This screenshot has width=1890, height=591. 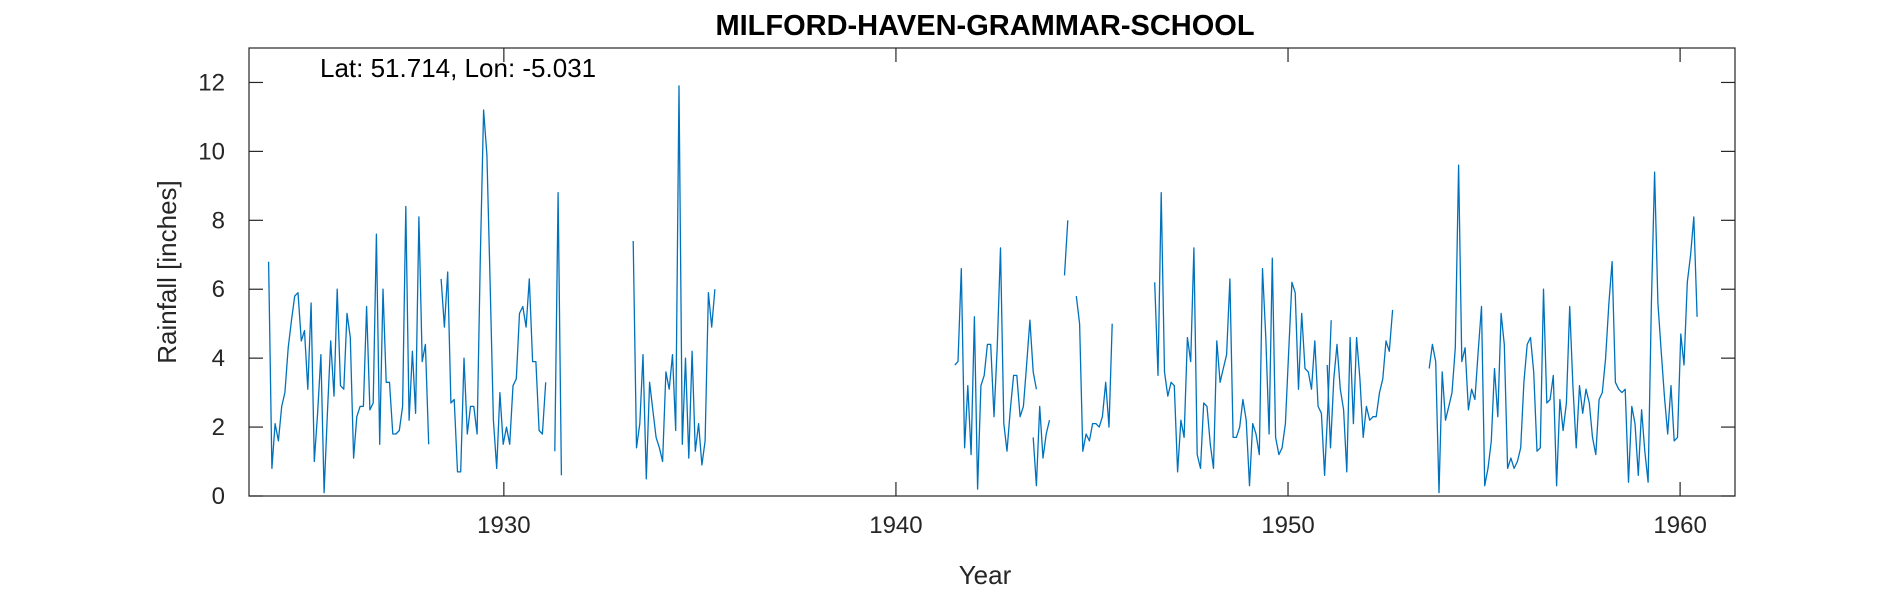 What do you see at coordinates (218, 496) in the screenshot?
I see `y-tick-label-0: 0` at bounding box center [218, 496].